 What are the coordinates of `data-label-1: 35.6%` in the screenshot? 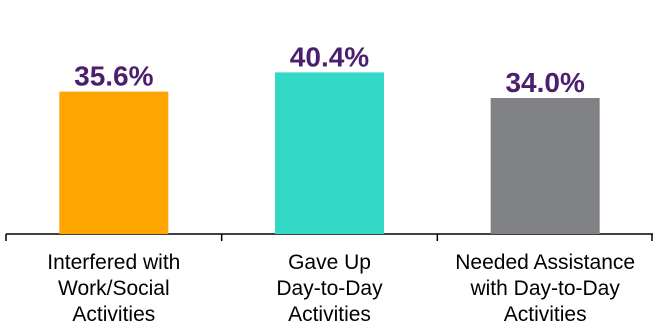 It's located at (113, 76).